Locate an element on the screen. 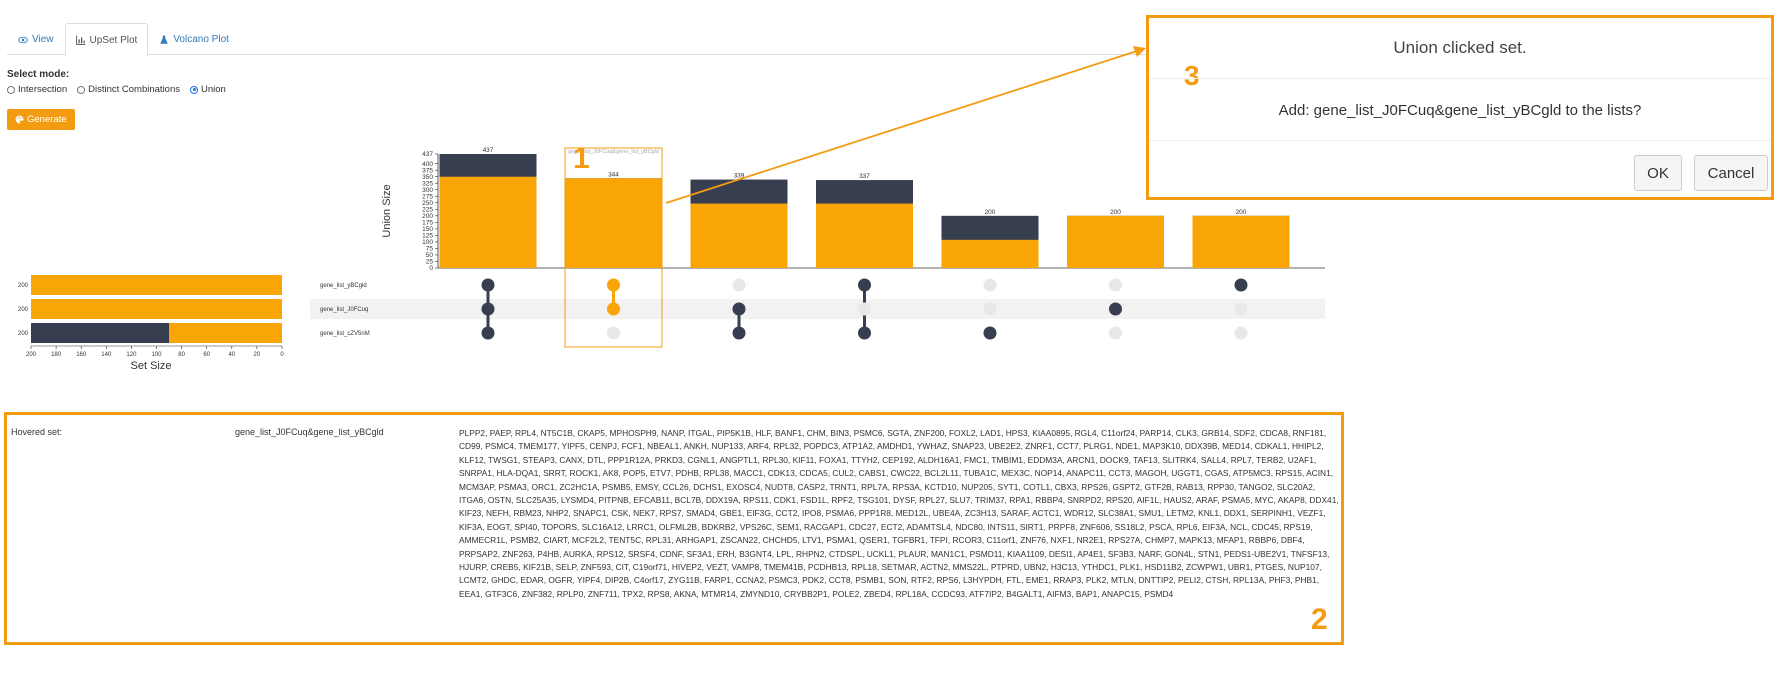 Image resolution: width=1786 pixels, height=675 pixels. set-size-tick-label: 180 is located at coordinates (56, 355).